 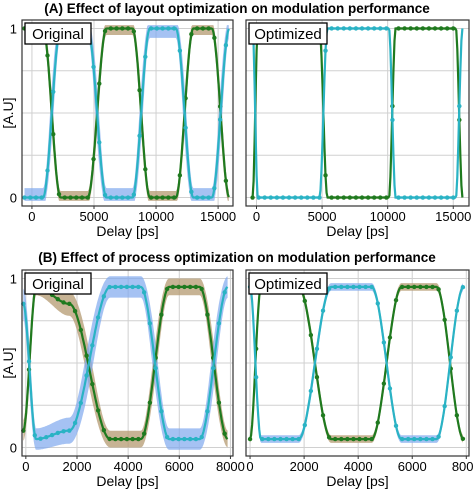 What do you see at coordinates (94, 216) in the screenshot?
I see `x-tick-label: 5000` at bounding box center [94, 216].